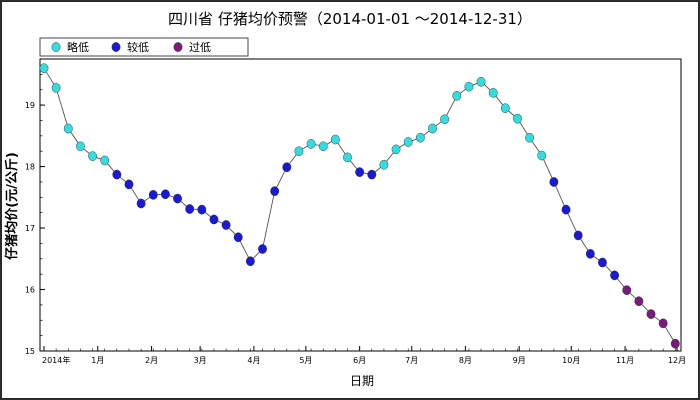 The width and height of the screenshot is (700, 400). What do you see at coordinates (519, 360) in the screenshot?
I see `x-tick-label: 9月` at bounding box center [519, 360].